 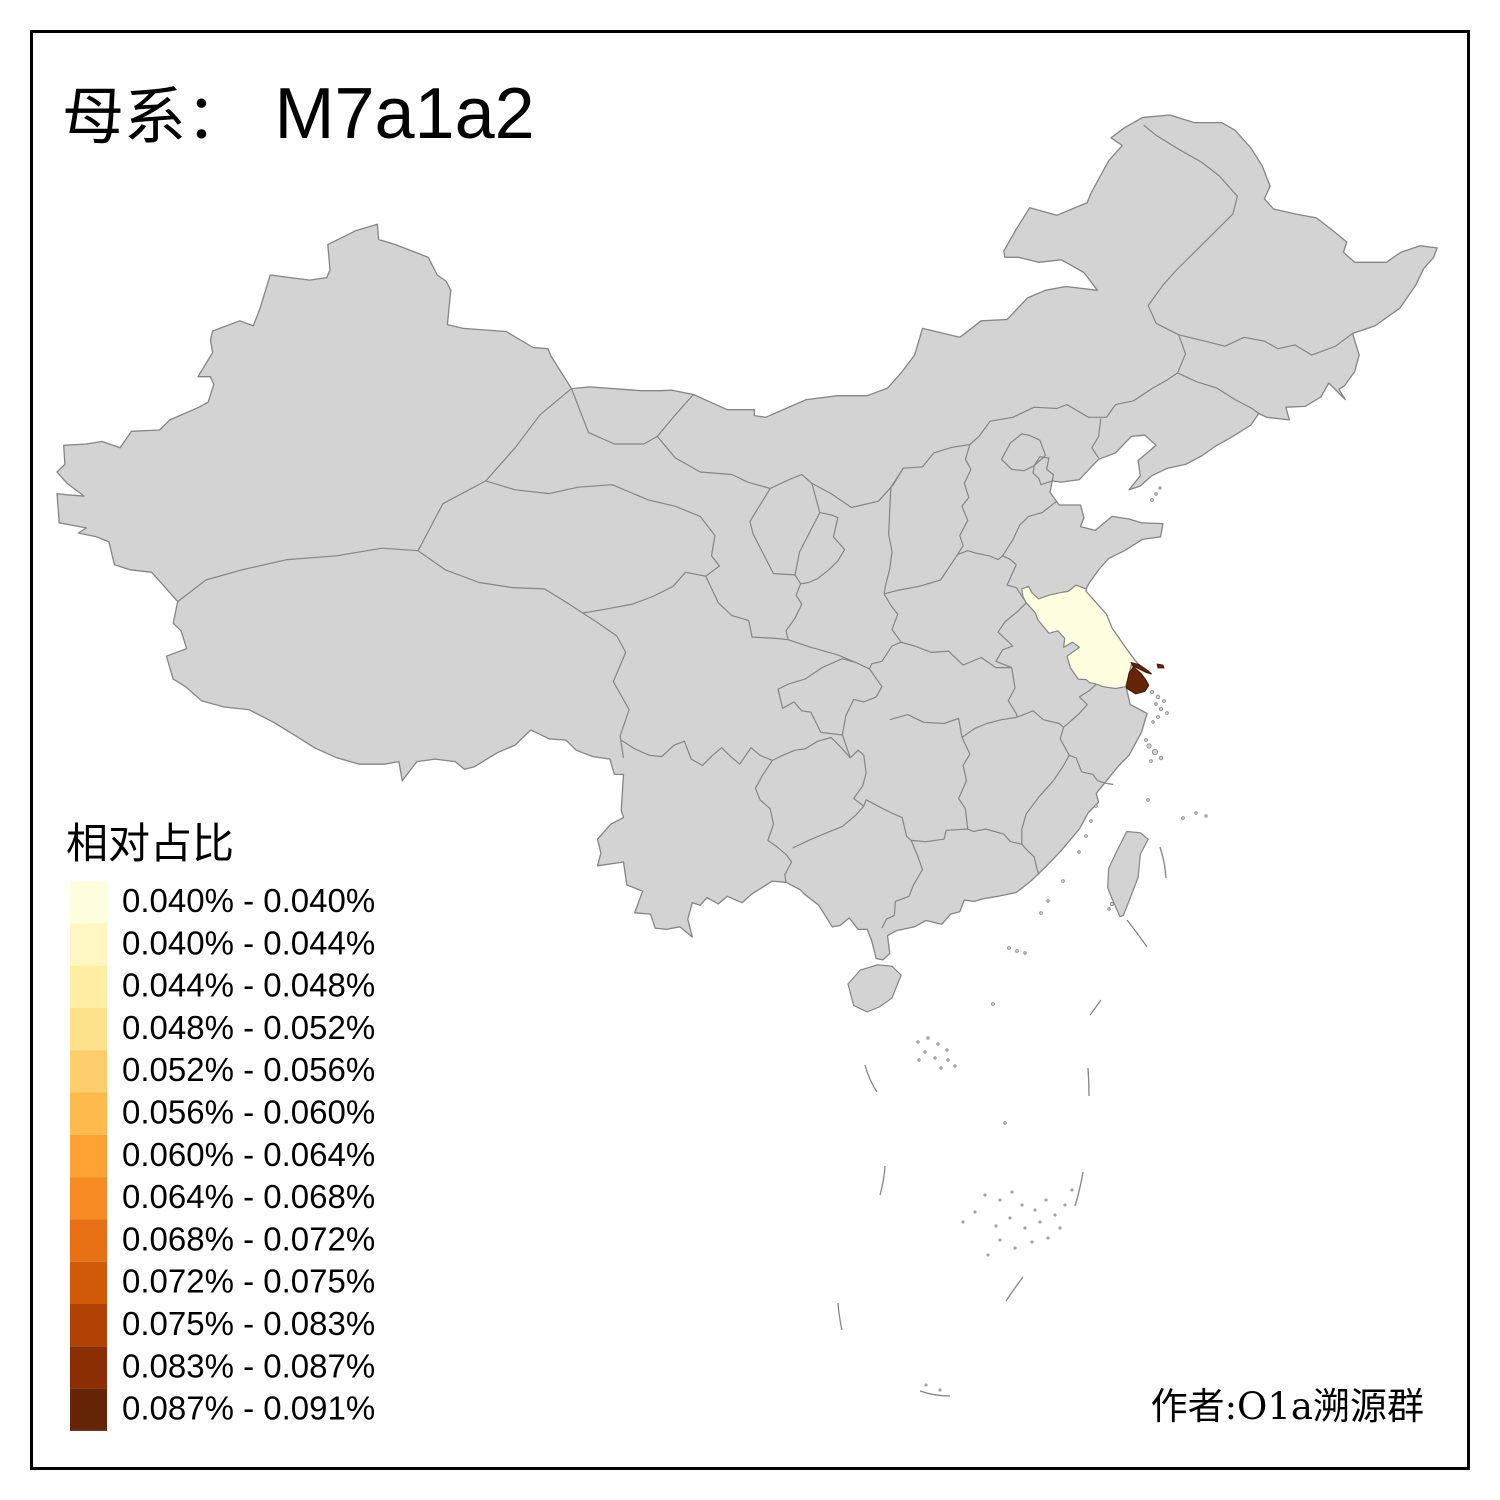 I want to click on legend-row: 0.087% - 0.091%, so click(x=222, y=1409).